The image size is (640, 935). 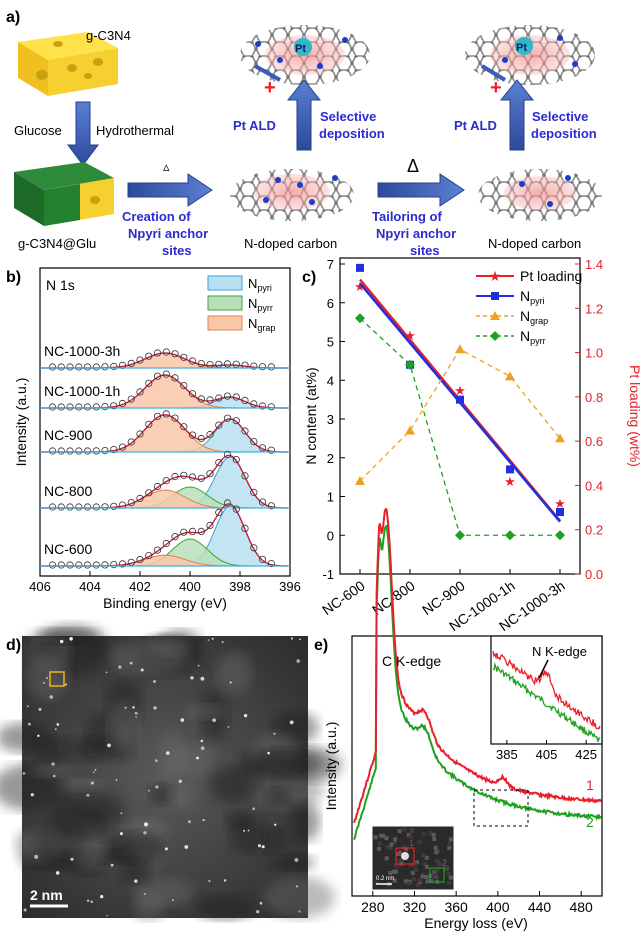 I want to click on legend-pt-marker: ★, so click(x=495, y=276).